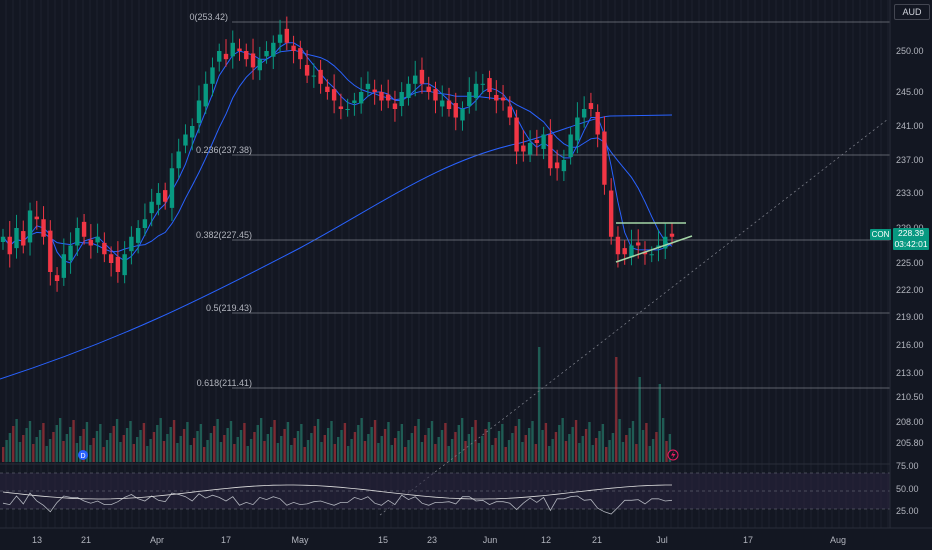 The width and height of the screenshot is (932, 550). Describe the element at coordinates (83, 455) in the screenshot. I see `dividend-marker-icon` at that location.